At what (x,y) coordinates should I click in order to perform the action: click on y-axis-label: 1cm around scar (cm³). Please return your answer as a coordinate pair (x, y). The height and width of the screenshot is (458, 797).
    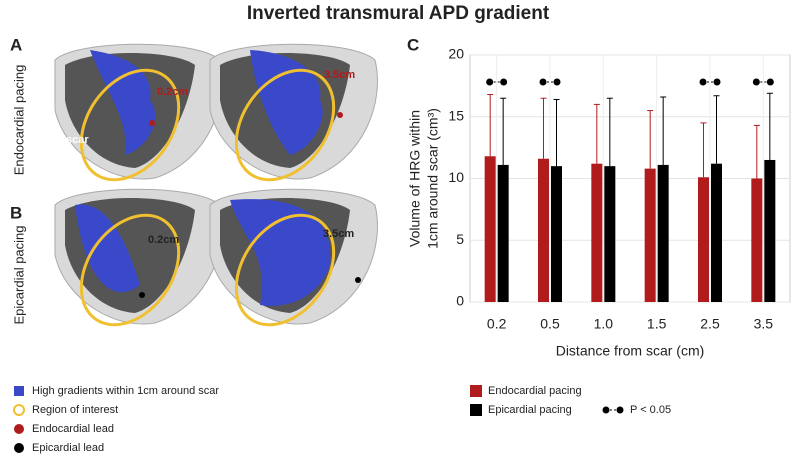
    Looking at the image, I should click on (433, 178).